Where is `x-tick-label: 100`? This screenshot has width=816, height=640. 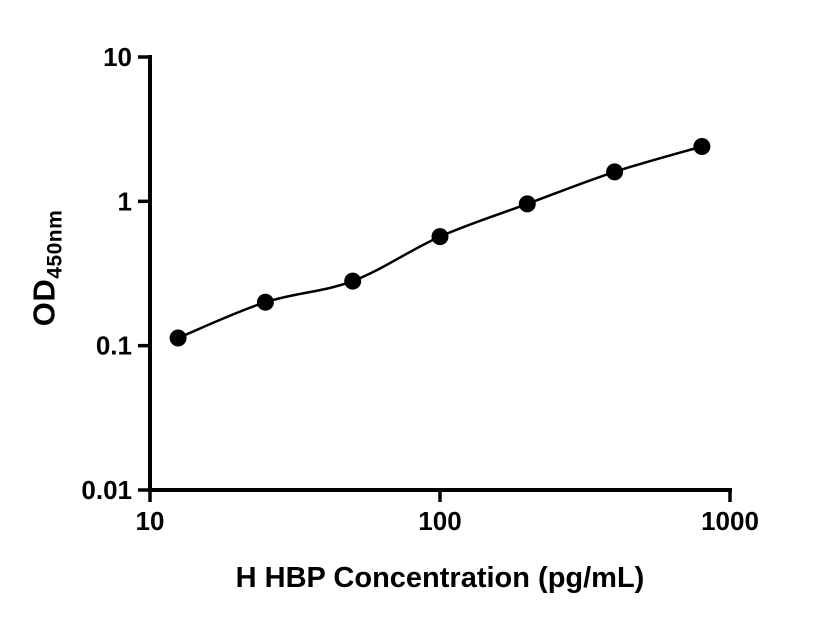
x-tick-label: 100 is located at coordinates (439, 521).